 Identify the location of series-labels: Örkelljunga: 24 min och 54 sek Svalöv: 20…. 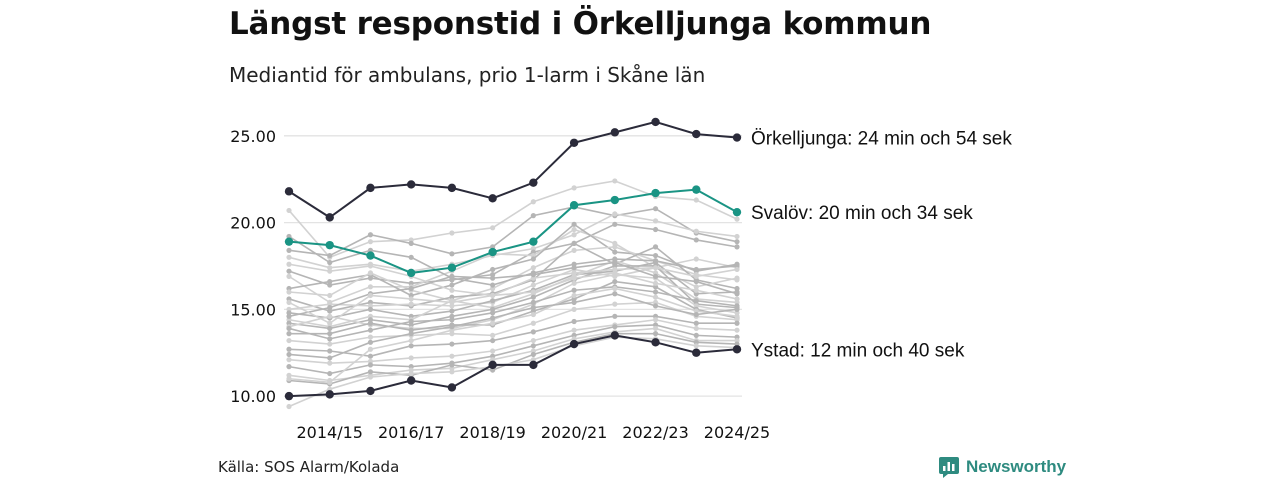
(881, 245).